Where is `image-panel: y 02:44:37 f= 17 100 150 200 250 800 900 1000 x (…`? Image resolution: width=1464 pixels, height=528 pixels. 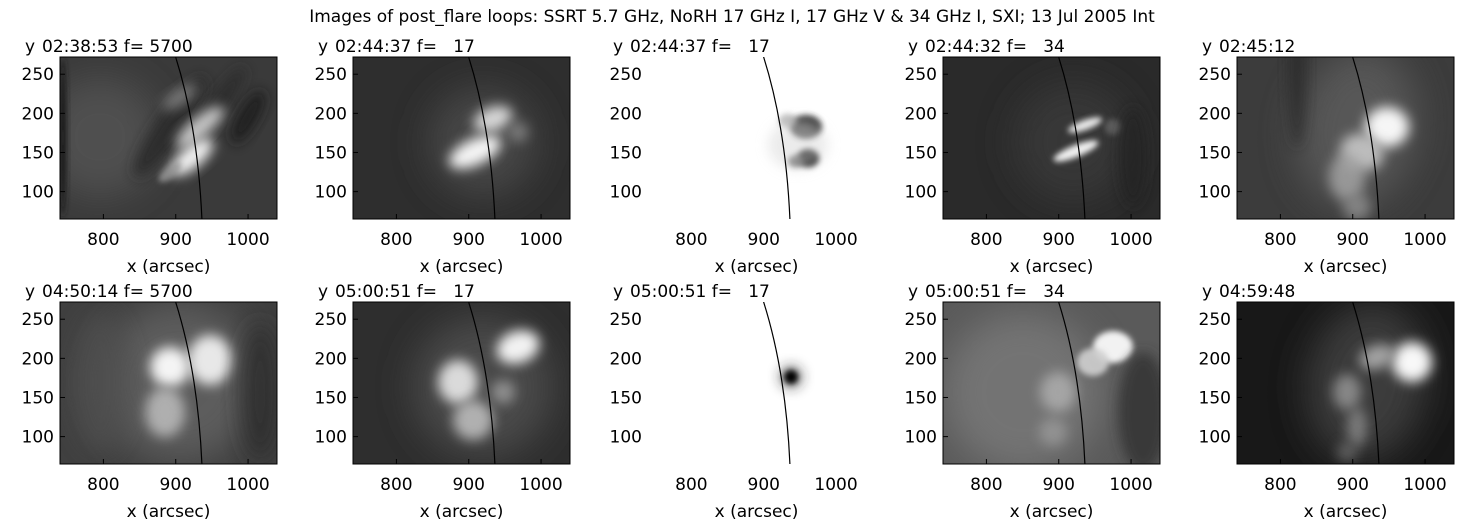 image-panel: y 02:44:37 f= 17 100 150 200 250 800 900 1000 x (… is located at coordinates (737, 157).